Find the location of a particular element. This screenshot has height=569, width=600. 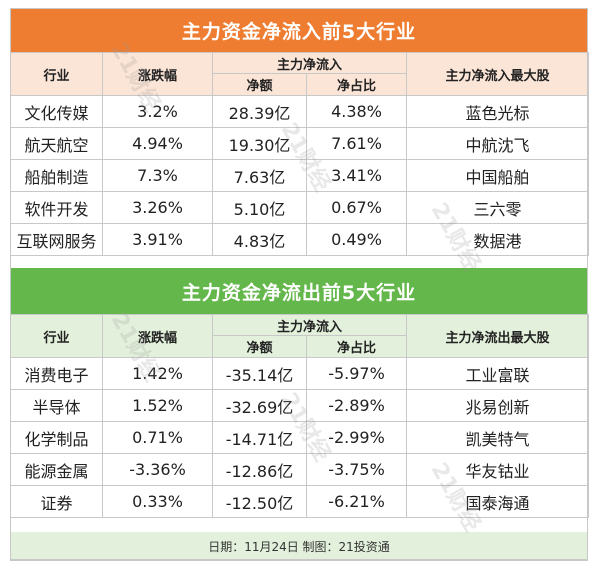

industry-cell: 消费电子 is located at coordinates (56, 373).